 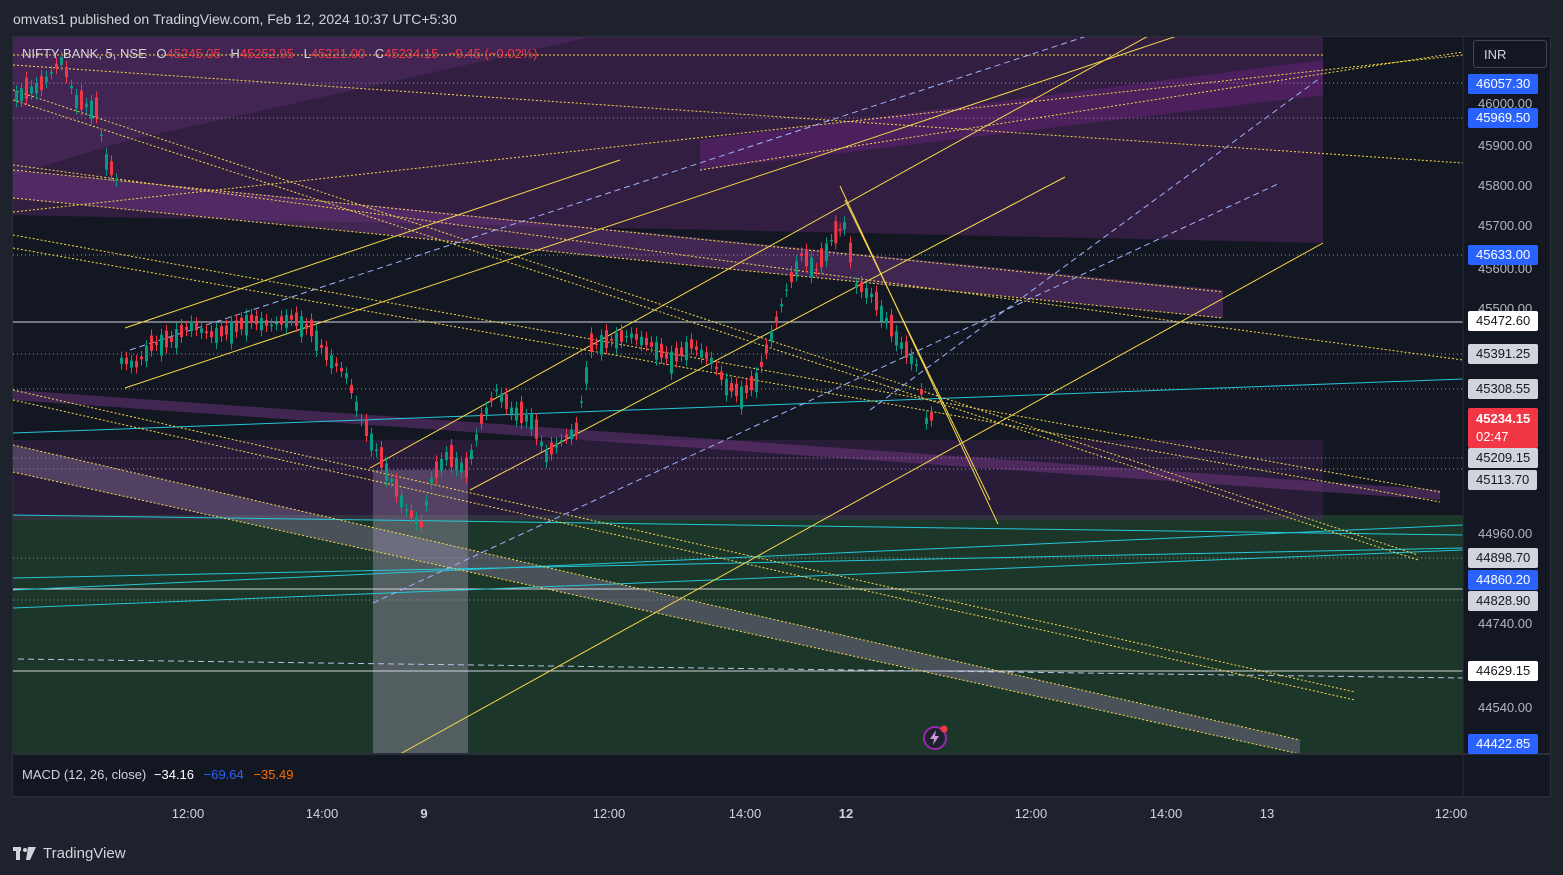 What do you see at coordinates (424, 813) in the screenshot?
I see `time-axis-label: 9` at bounding box center [424, 813].